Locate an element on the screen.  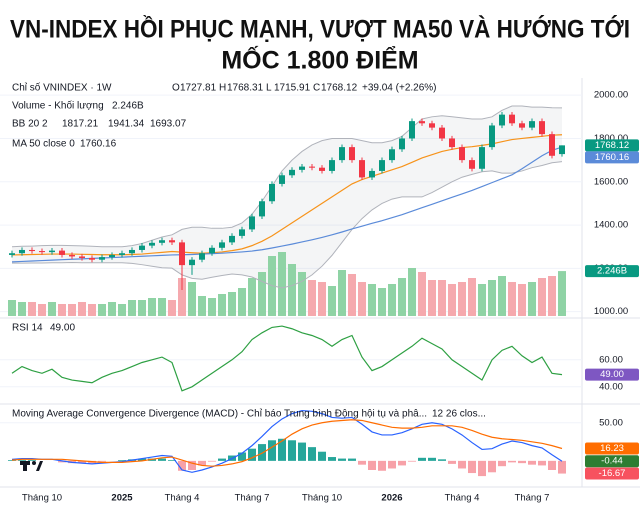
value-badge-label: -0.44 is located at coordinates (612, 461).